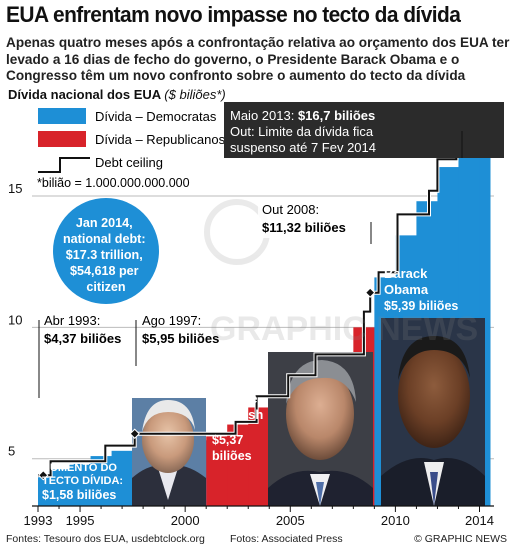  I want to click on obama-label: Barack Obama $5,39 biliões, so click(421, 289).